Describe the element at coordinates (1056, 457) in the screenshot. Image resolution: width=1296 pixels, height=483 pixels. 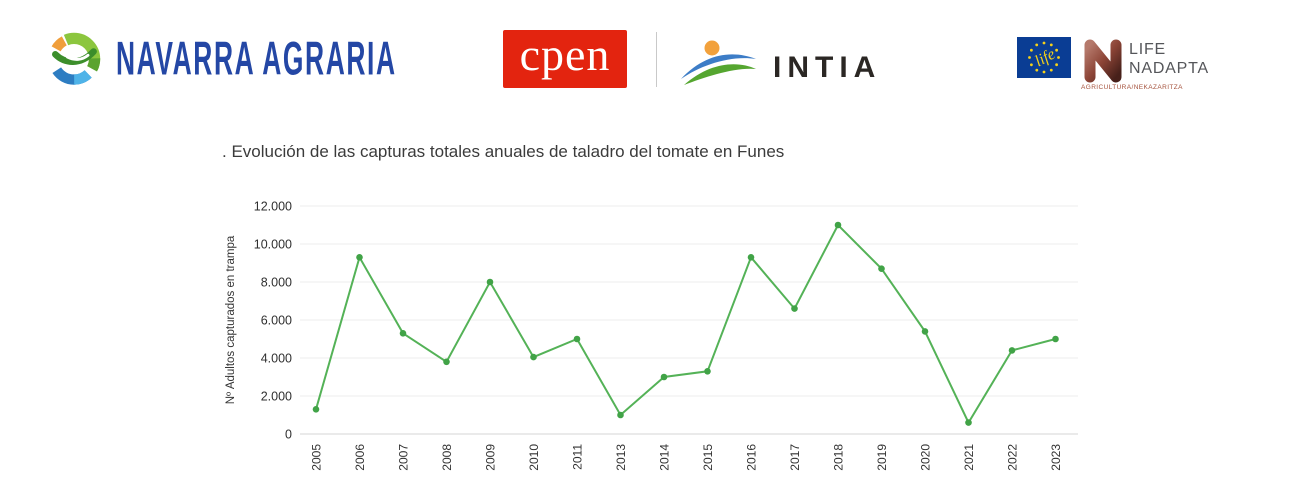
I see `x-tick-label: 2023` at that location.